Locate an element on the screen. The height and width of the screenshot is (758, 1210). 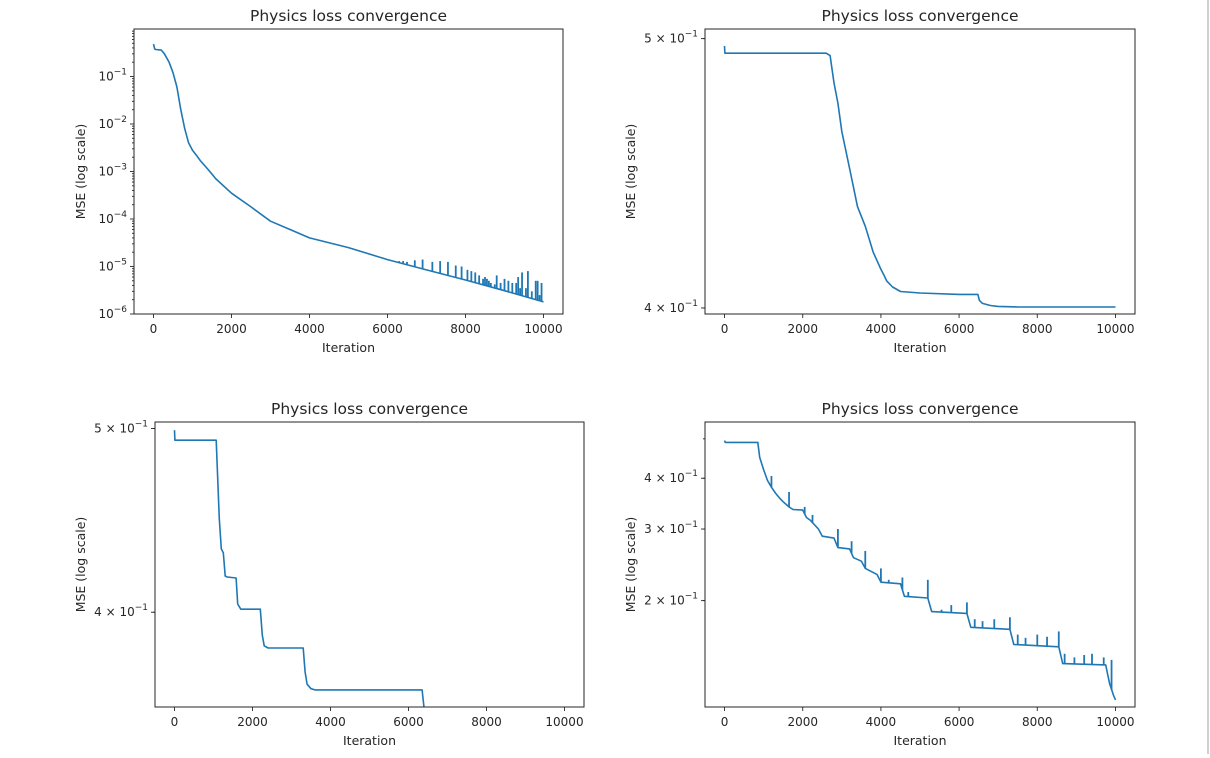
y-tick-label: 10⁻¹ is located at coordinates (112, 76).